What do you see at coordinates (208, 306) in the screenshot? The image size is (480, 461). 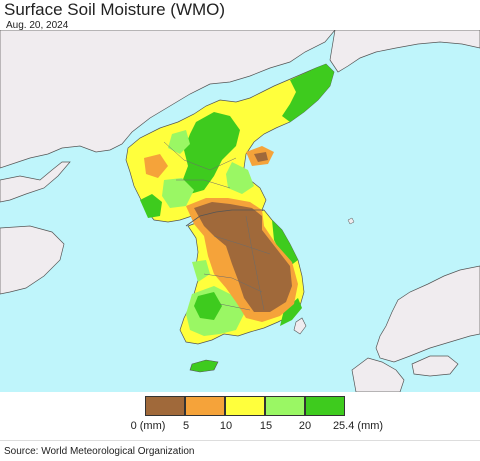 I see `green-sk-southwest` at bounding box center [208, 306].